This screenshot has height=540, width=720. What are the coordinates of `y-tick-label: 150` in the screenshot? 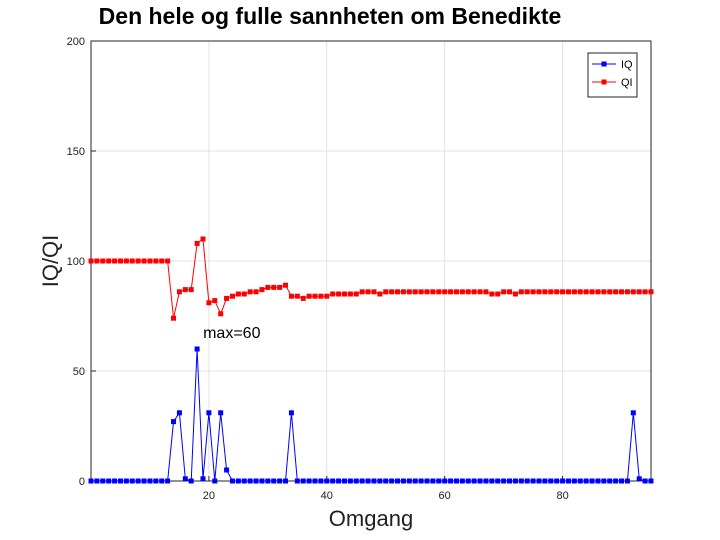 It's located at (76, 152).